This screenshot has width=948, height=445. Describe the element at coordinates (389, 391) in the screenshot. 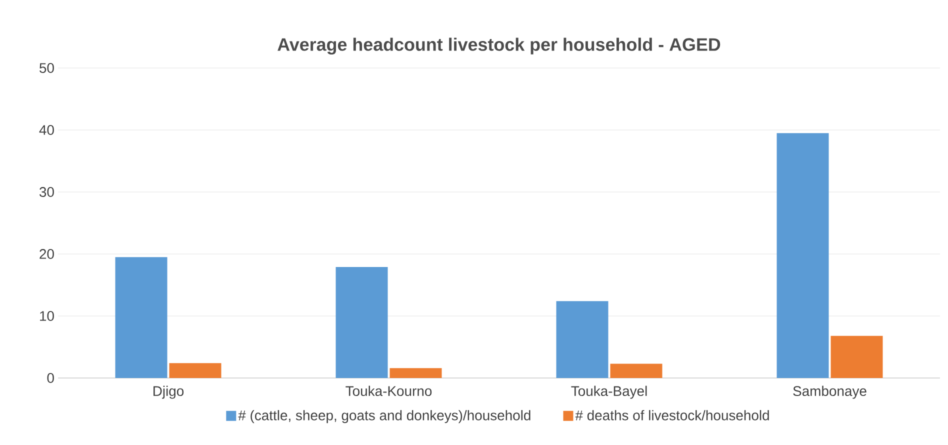

I see `x-tick-label: Touka-Kourno` at that location.